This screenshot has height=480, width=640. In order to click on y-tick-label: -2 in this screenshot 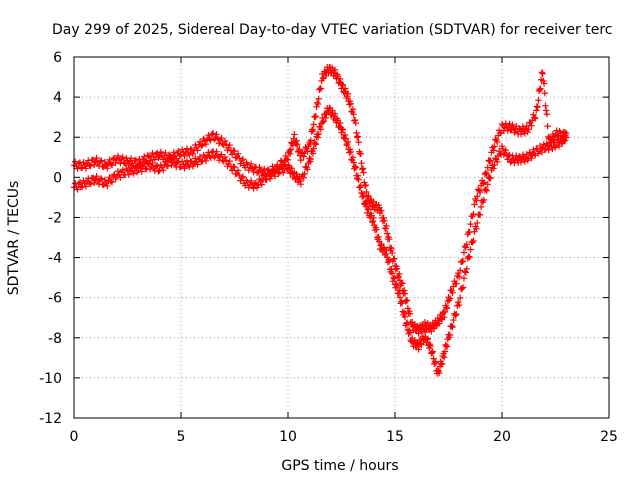, I will do `click(55, 218)`.